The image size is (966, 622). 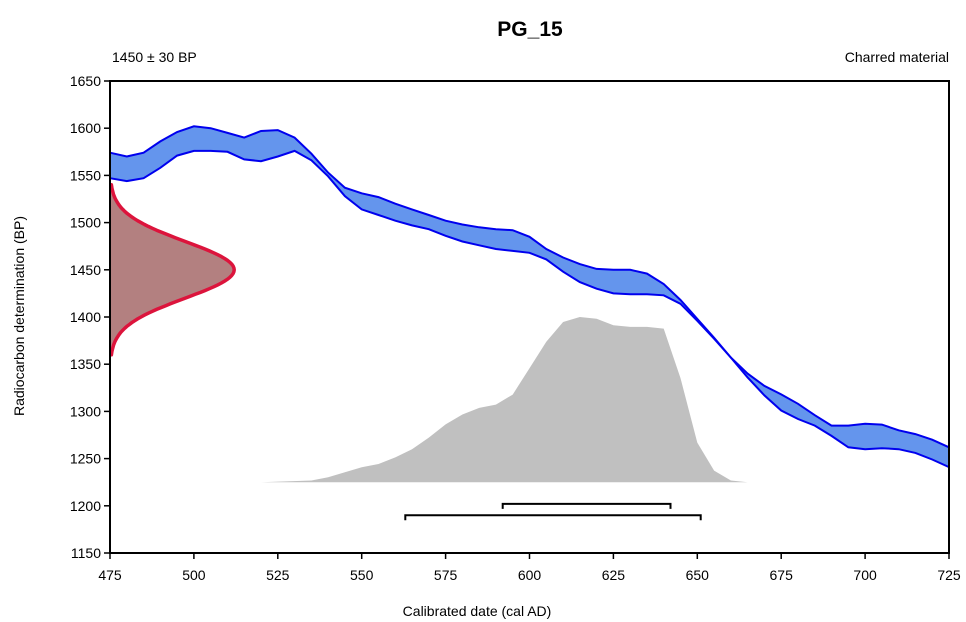 What do you see at coordinates (698, 575) in the screenshot?
I see `x-tick-label: 650` at bounding box center [698, 575].